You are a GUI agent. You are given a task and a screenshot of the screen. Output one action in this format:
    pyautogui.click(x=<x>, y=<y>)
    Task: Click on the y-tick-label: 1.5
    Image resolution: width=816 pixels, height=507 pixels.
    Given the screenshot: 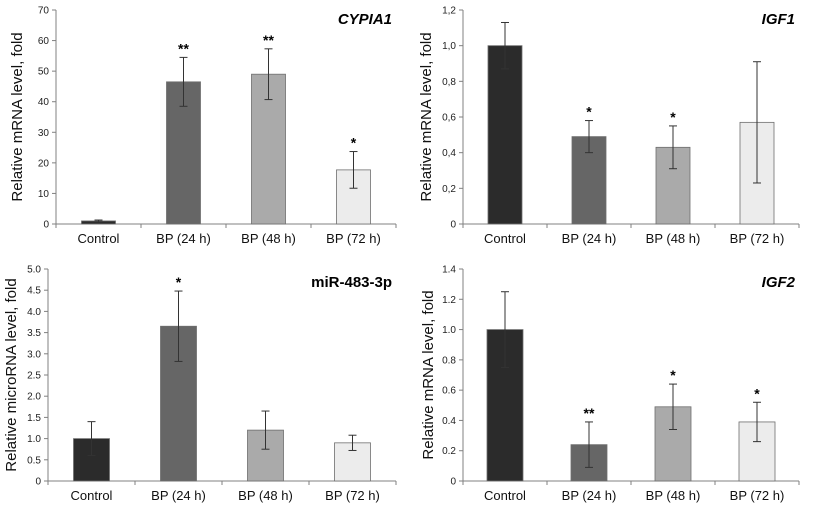 What is the action you would take?
    pyautogui.click(x=34, y=418)
    